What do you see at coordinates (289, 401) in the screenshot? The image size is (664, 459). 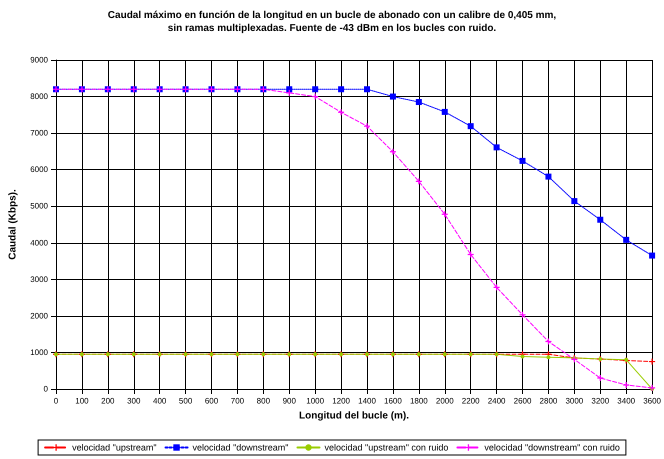 I see `x-tick-label: 900` at bounding box center [289, 401].